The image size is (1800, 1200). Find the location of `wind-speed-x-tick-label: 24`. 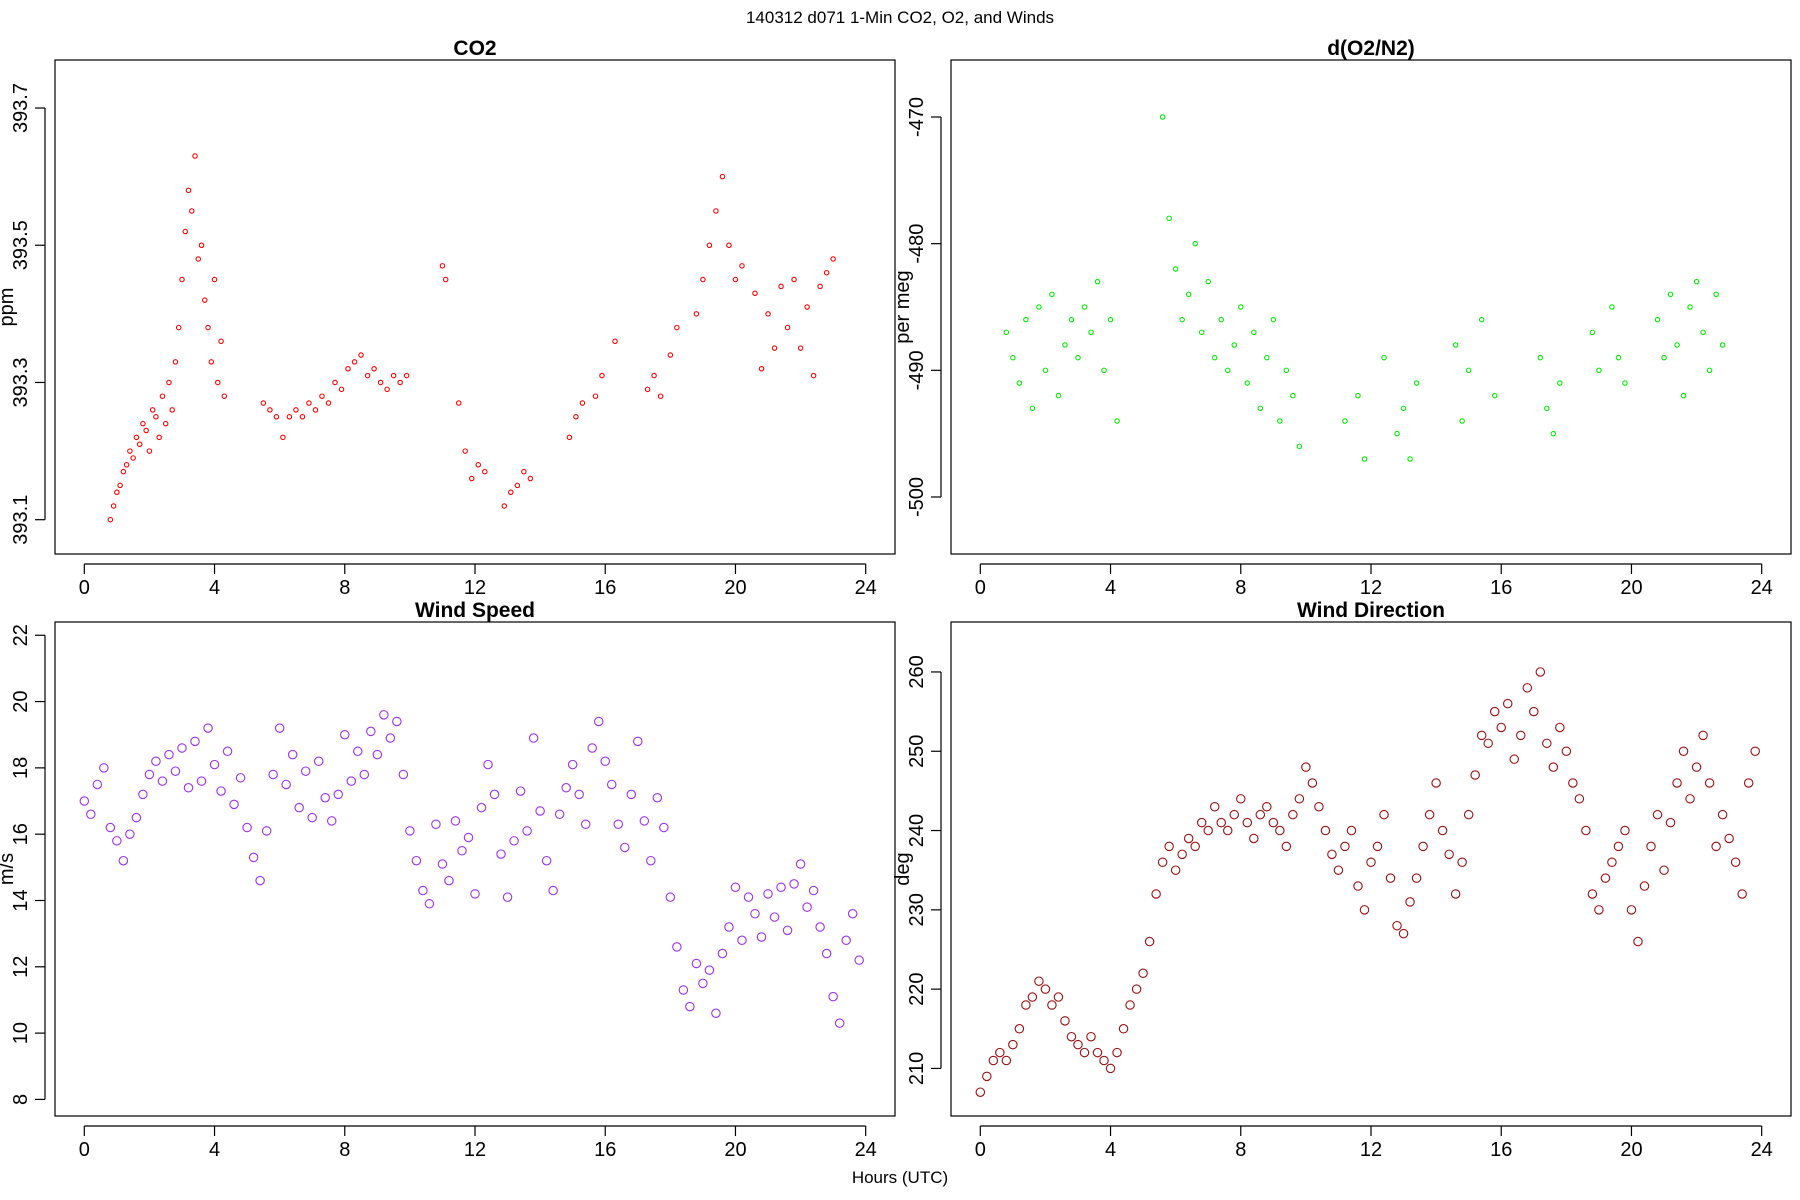

wind-speed-x-tick-label: 24 is located at coordinates (866, 1150).